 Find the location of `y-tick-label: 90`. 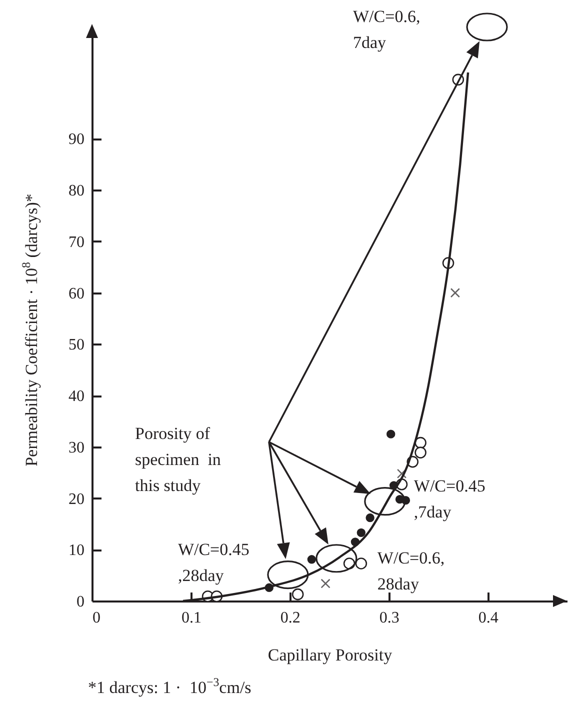

y-tick-label: 90 is located at coordinates (76, 139).